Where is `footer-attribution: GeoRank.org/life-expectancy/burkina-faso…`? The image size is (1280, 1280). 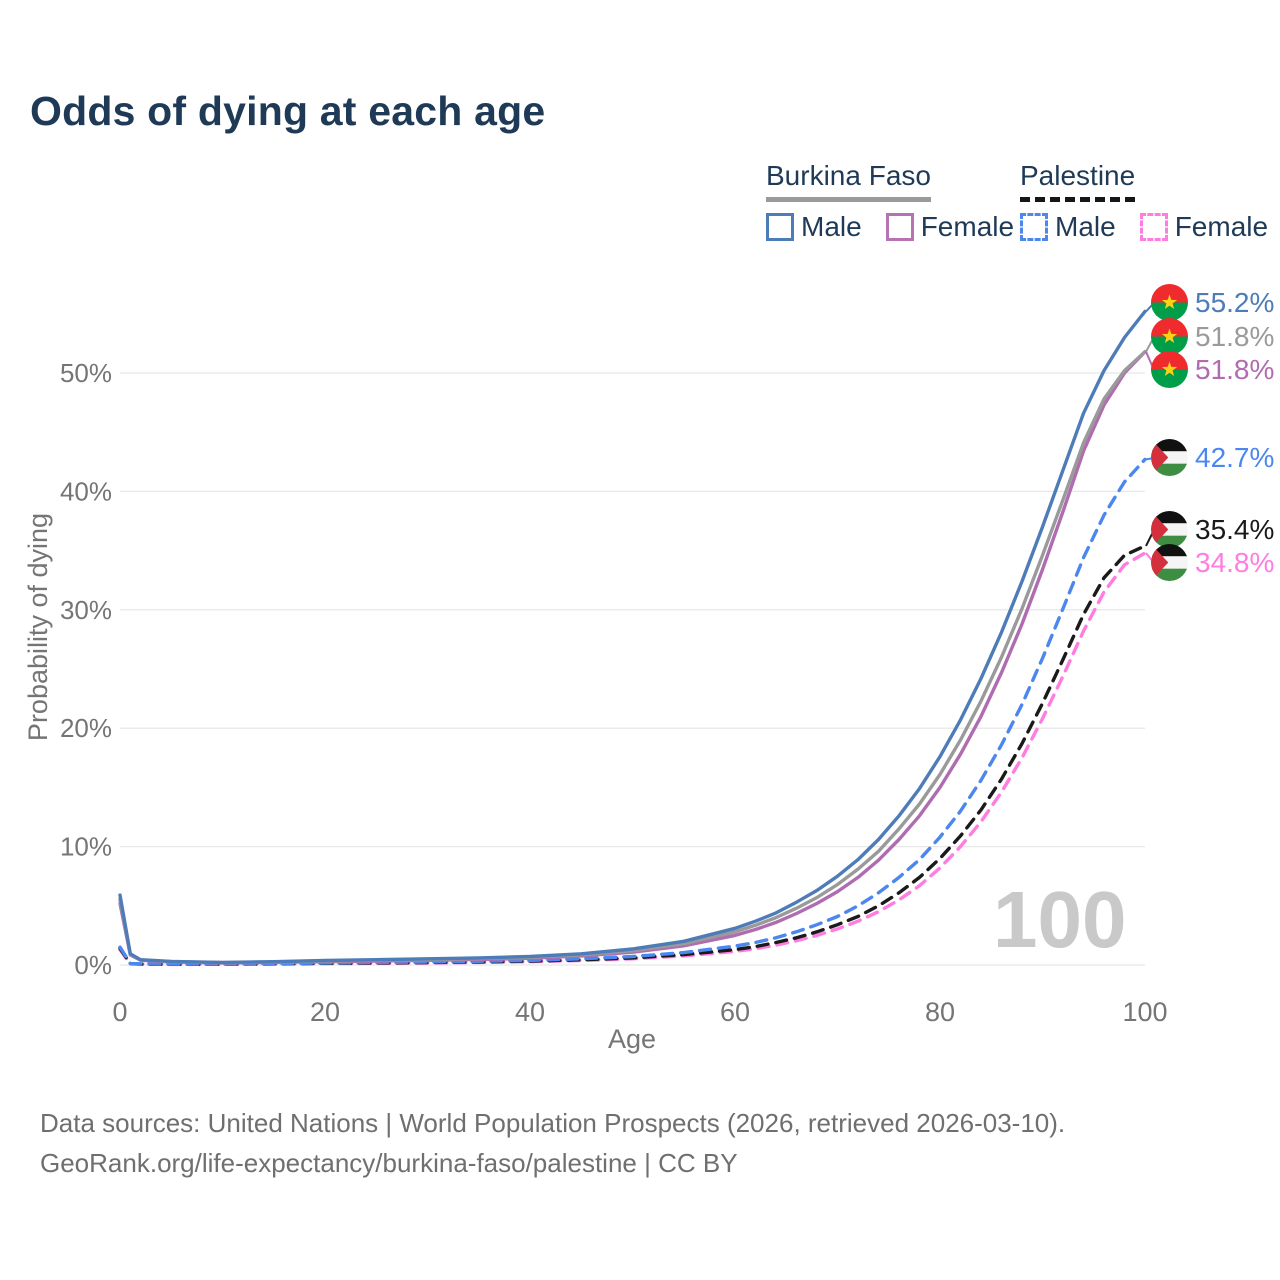 footer-attribution: GeoRank.org/life-expectancy/burkina-faso… is located at coordinates (389, 1163).